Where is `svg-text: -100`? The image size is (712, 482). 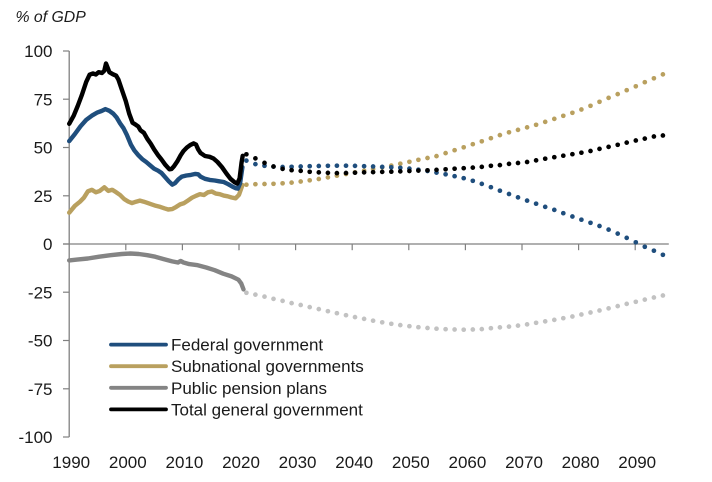
svg-text: -100 is located at coordinates (35, 437).